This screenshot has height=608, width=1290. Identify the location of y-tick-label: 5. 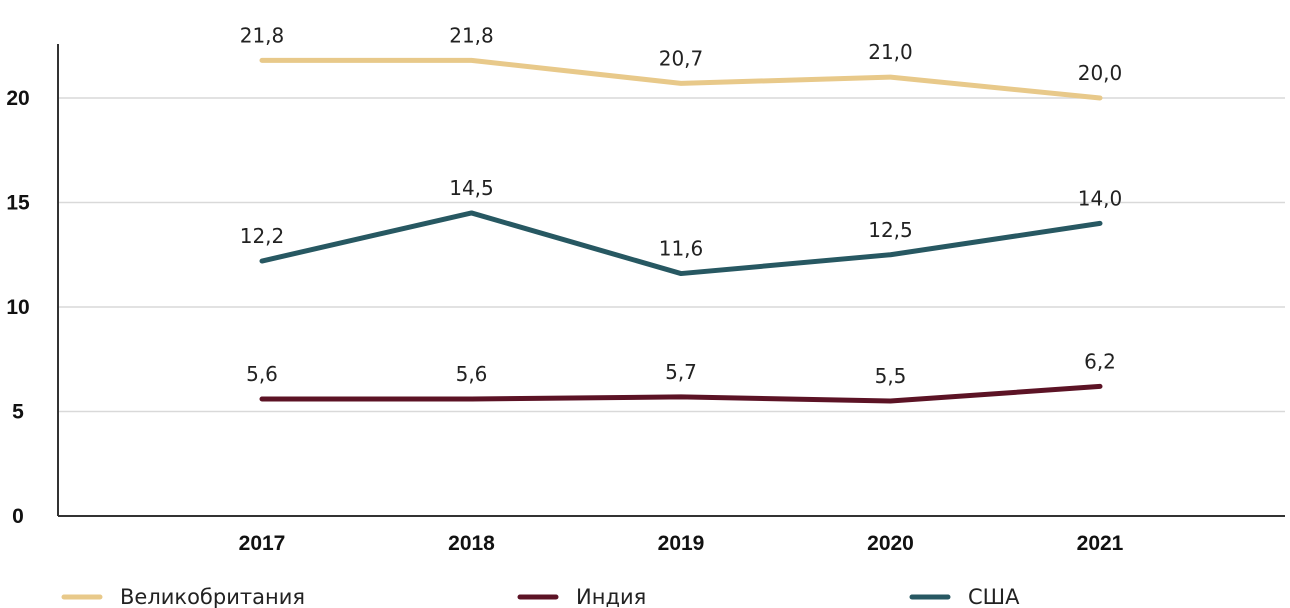
(18, 412).